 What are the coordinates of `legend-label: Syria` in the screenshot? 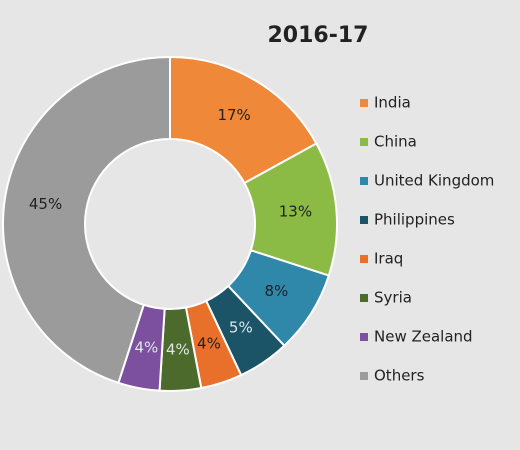 It's located at (393, 298).